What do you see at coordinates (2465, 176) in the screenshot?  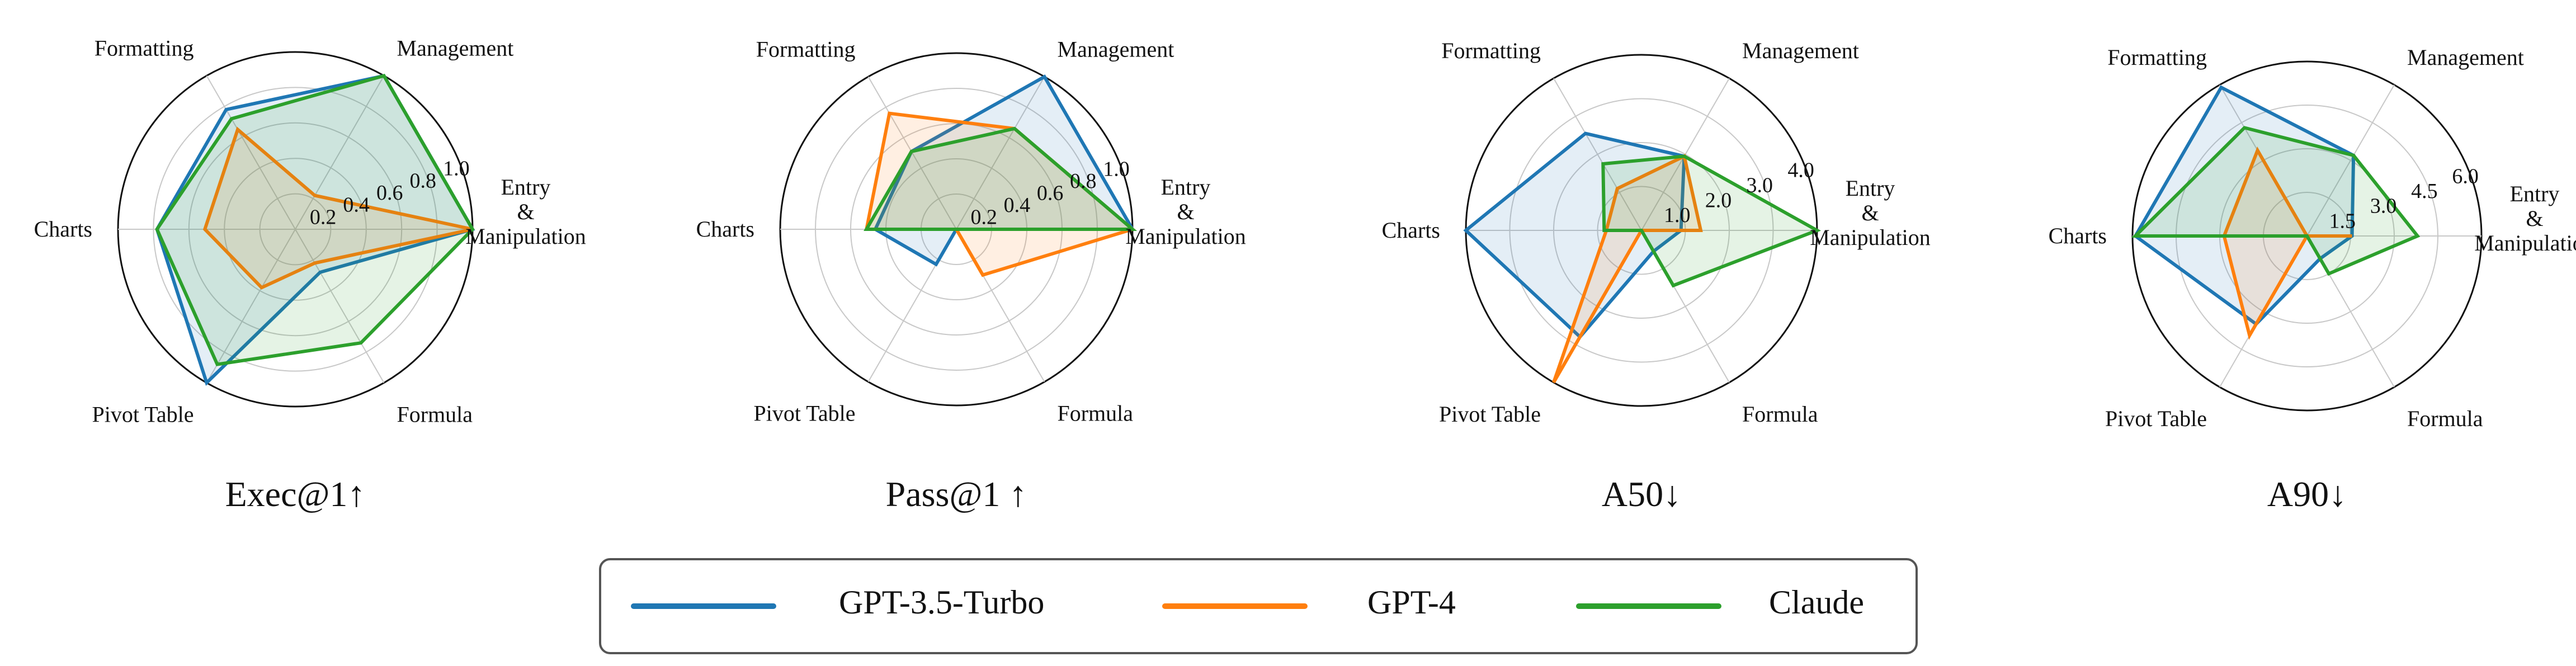 I see `tick-label: 6.0` at bounding box center [2465, 176].